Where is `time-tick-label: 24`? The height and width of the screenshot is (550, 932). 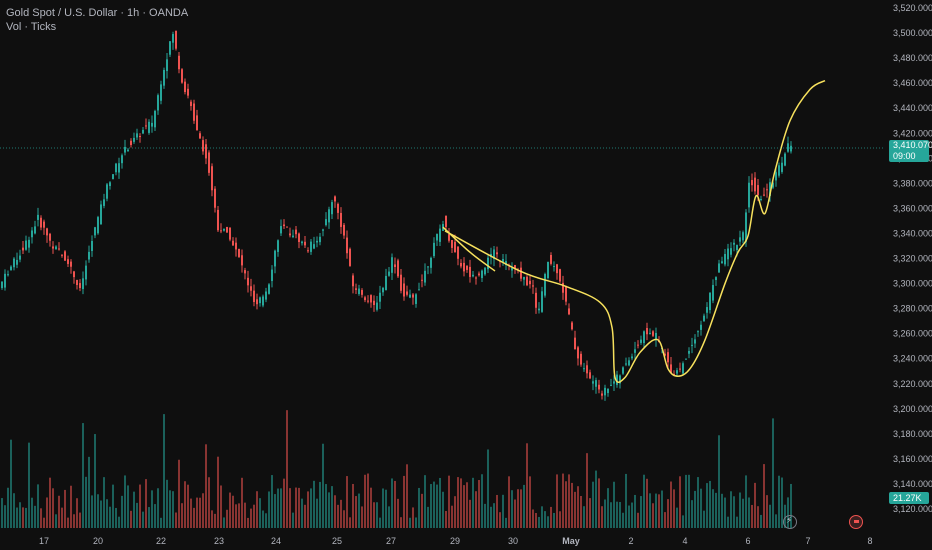 time-tick-label: 24 is located at coordinates (276, 541).